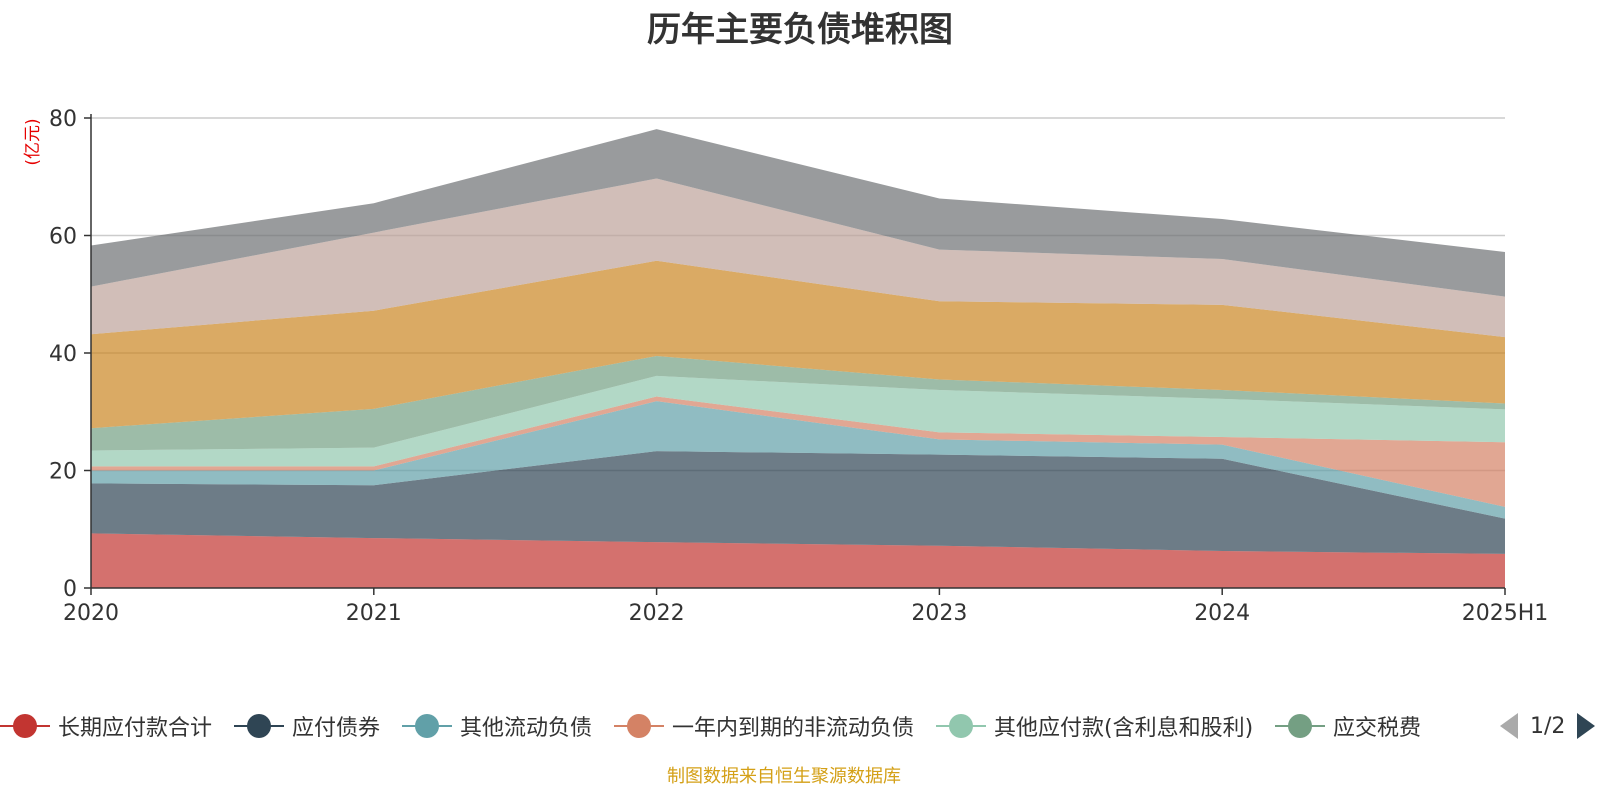 This screenshot has height=800, width=1600. Describe the element at coordinates (1509, 726) in the screenshot. I see `legend-prev-page-icon` at that location.